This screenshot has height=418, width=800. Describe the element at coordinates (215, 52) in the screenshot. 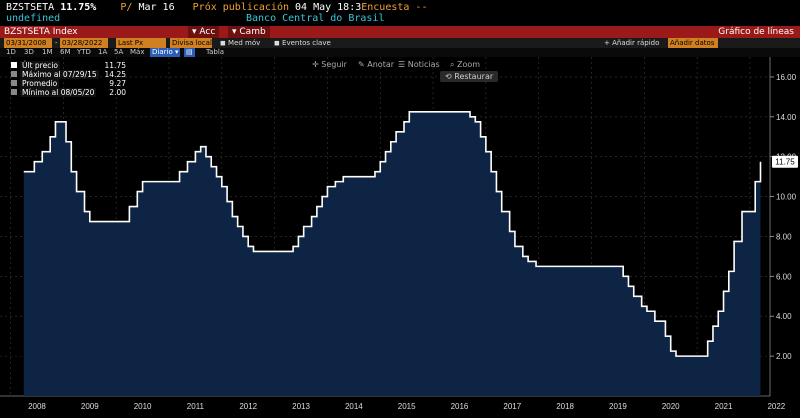

I see `table-label: Tabla` at that location.